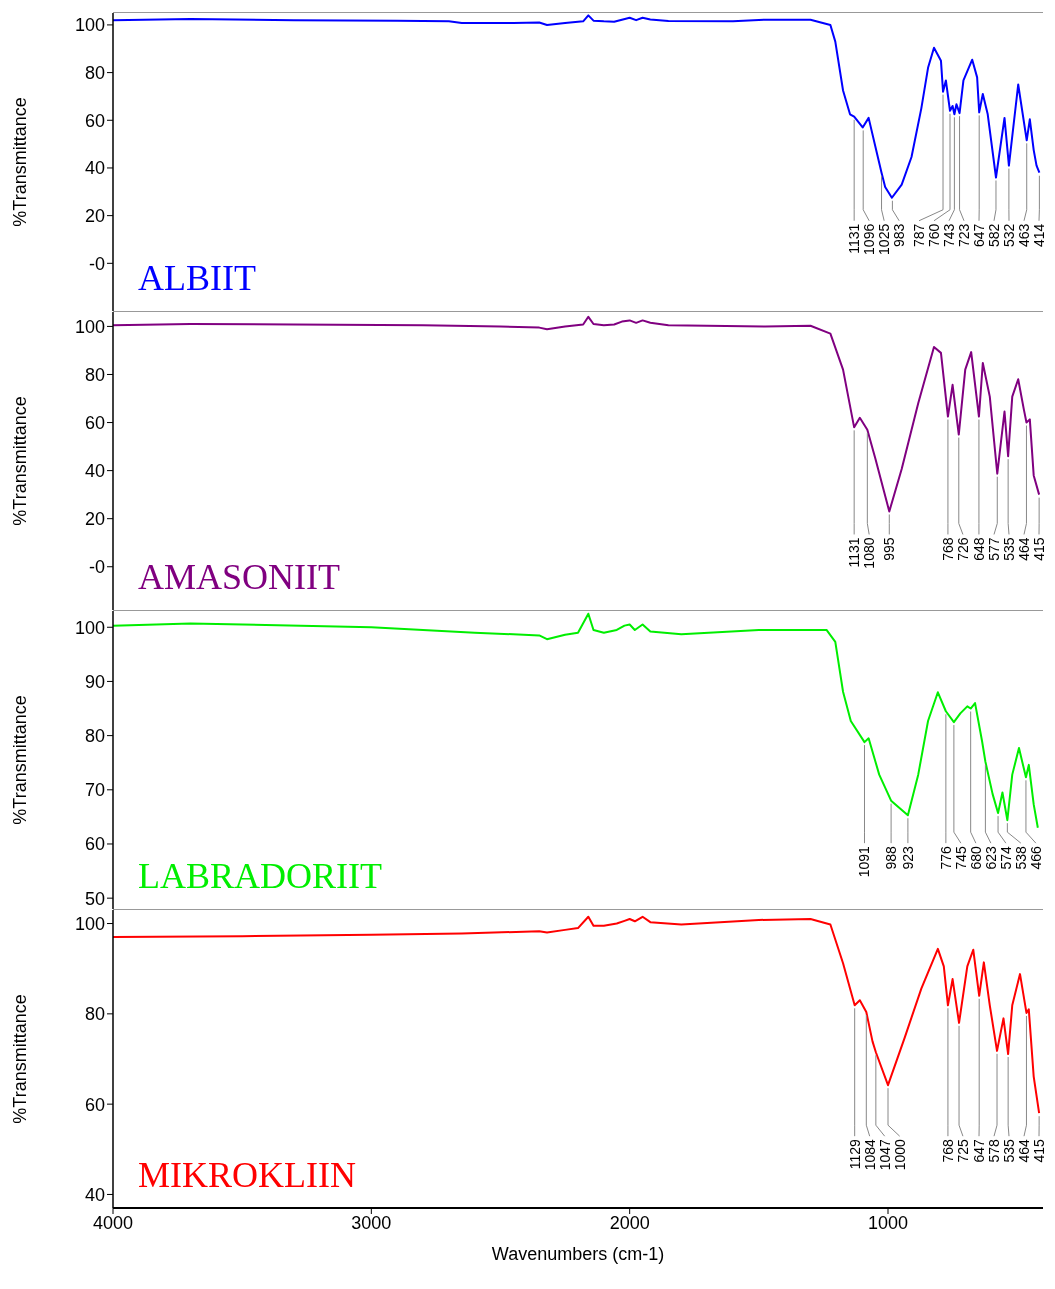 This screenshot has height=1289, width=1055. What do you see at coordinates (1020, 857) in the screenshot?
I see `annotation: 538` at bounding box center [1020, 857].